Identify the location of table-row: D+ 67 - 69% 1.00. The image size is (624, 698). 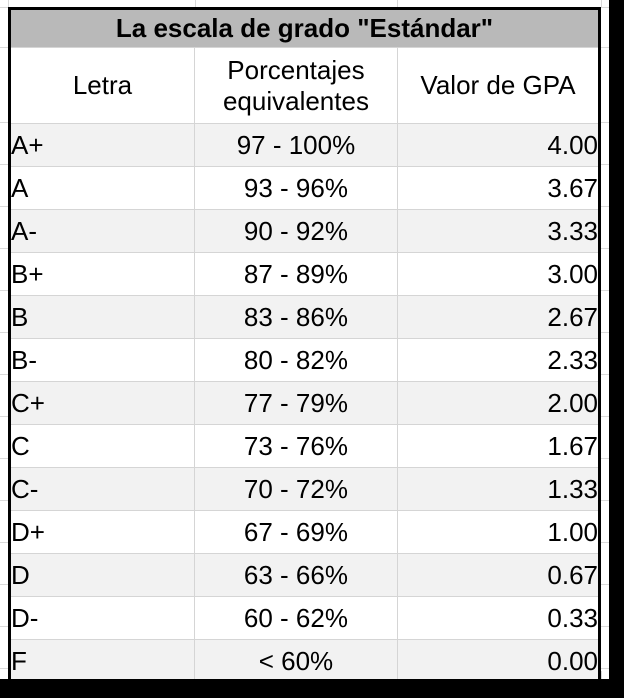
(305, 532).